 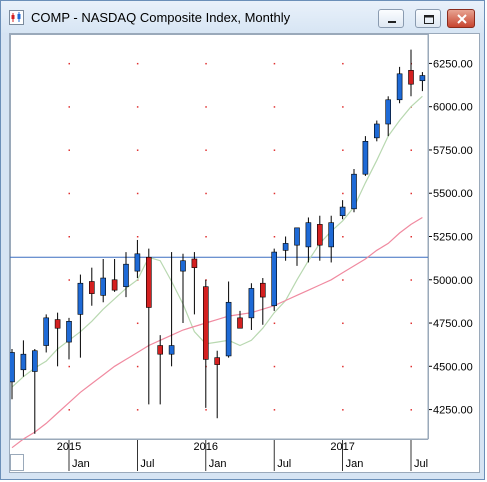 What do you see at coordinates (392, 22) in the screenshot?
I see `minimize-icon` at bounding box center [392, 22].